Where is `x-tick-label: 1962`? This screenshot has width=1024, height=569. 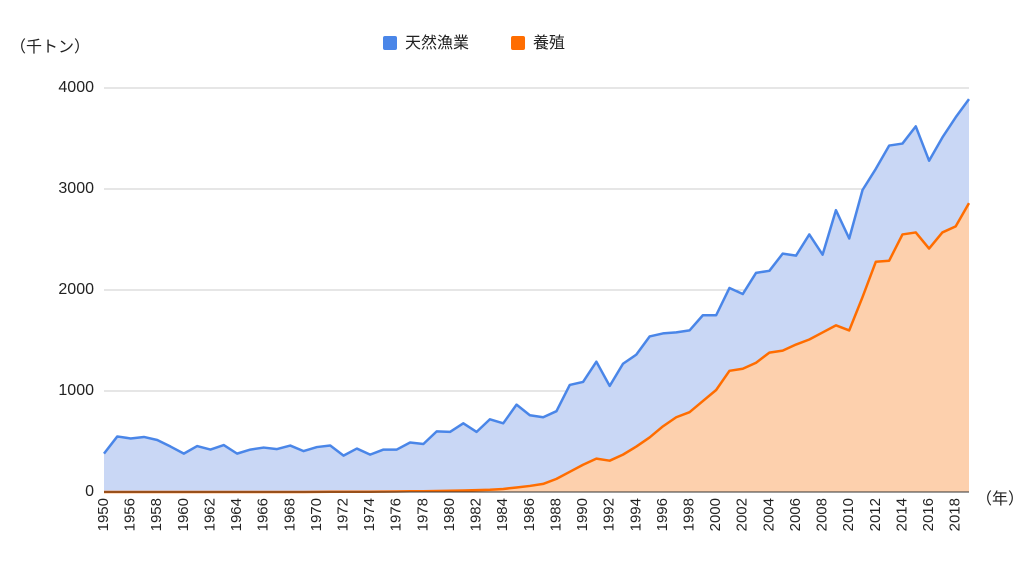 x-tick-label: 1962 is located at coordinates (209, 514).